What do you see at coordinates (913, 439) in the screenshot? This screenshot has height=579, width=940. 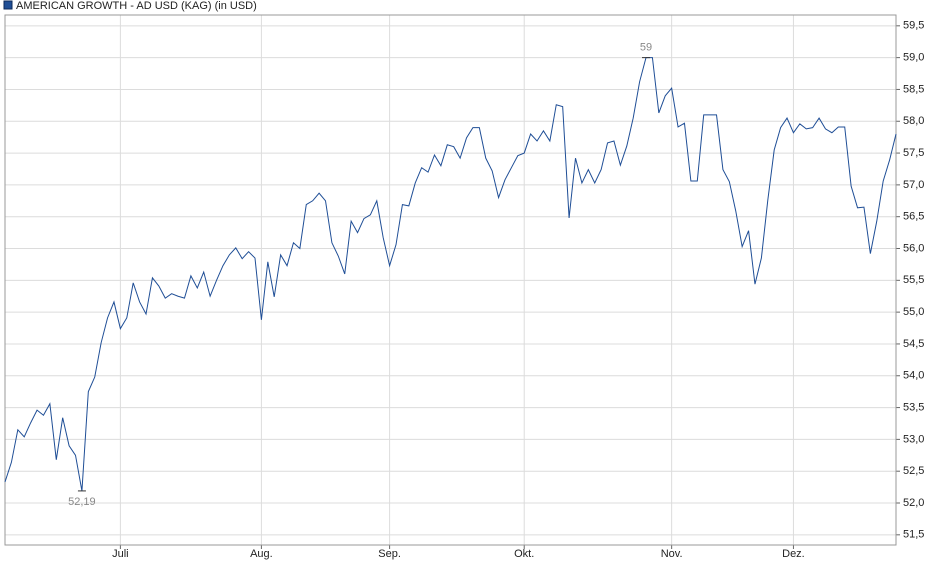 I see `y-tick-label: 53,0` at bounding box center [913, 439].